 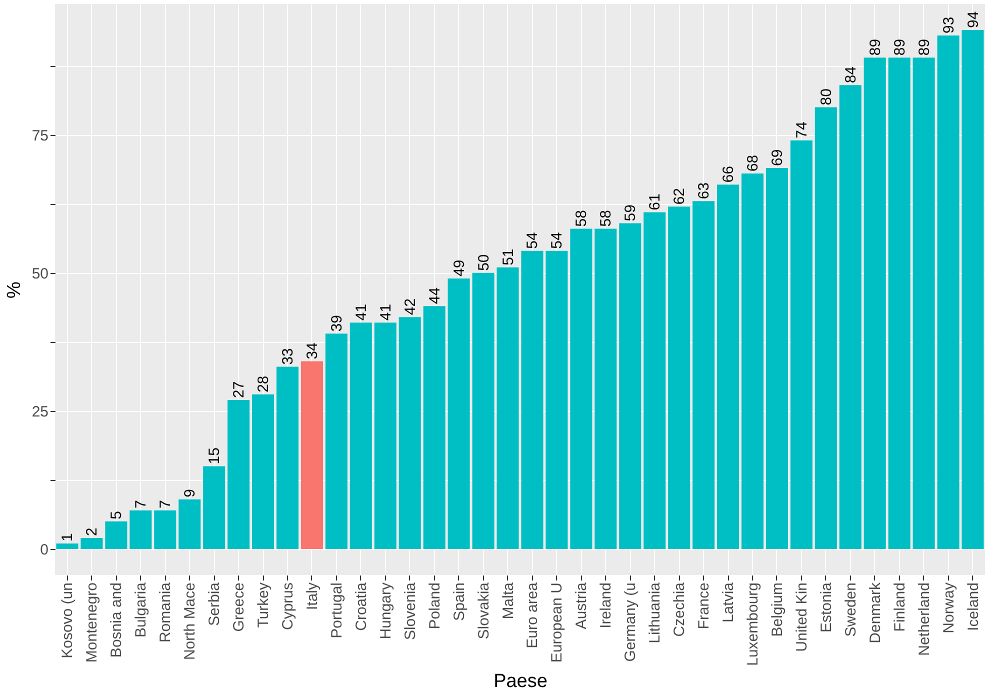 I want to click on data-label: 93, so click(x=949, y=25).